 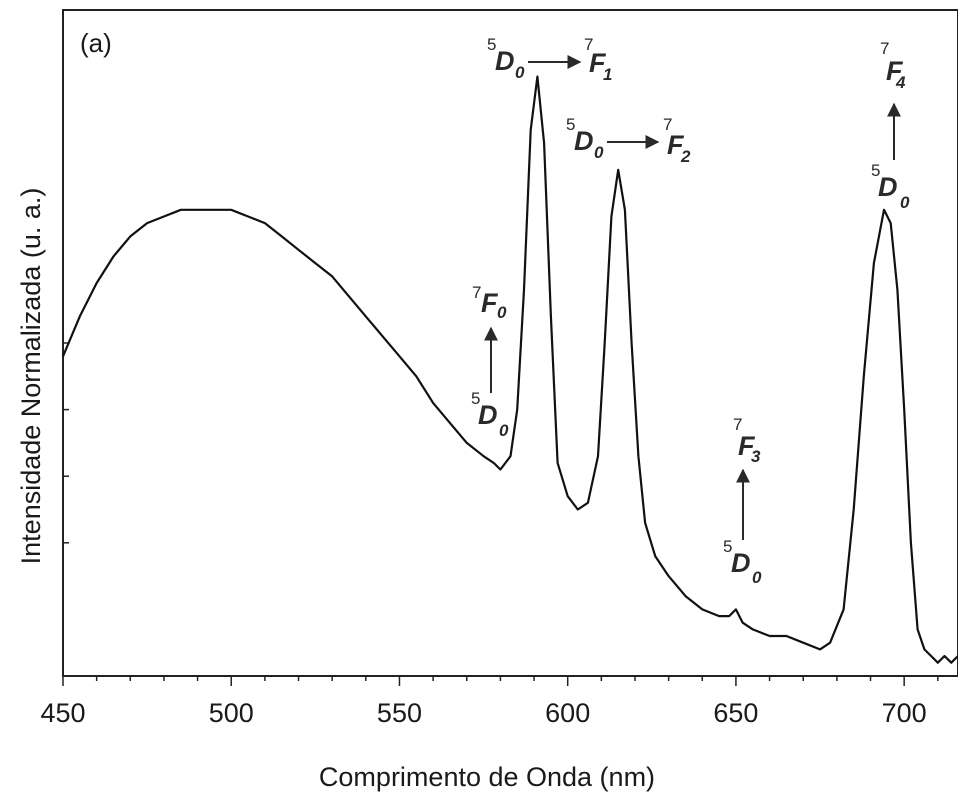 I want to click on annotation-d0-f3: 7 F 3 5 D 0, so click(x=742, y=501).